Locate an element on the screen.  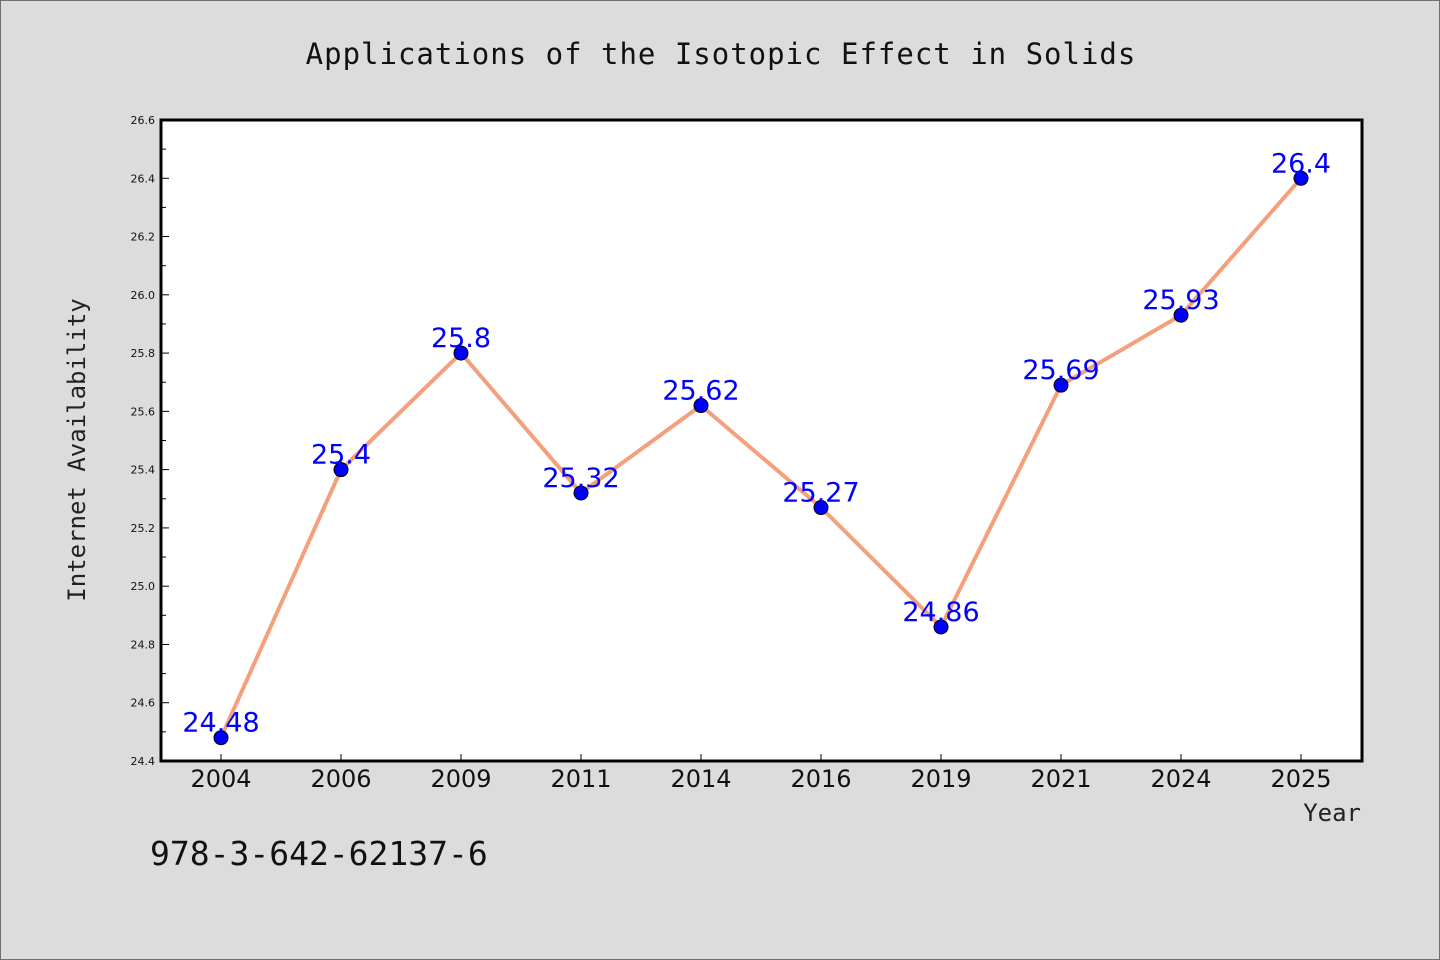
x-tick-label: 2011 is located at coordinates (580, 779).